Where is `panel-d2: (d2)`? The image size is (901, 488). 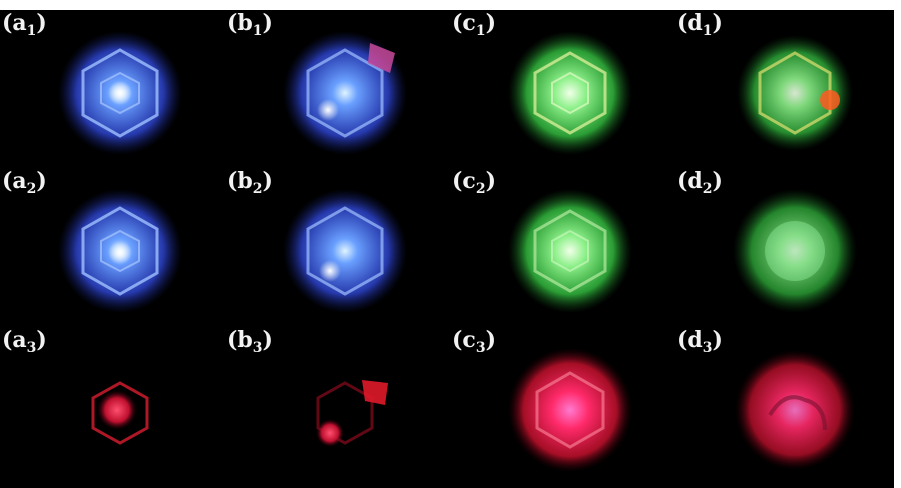
panel-d2: (d2) is located at coordinates (787, 247).